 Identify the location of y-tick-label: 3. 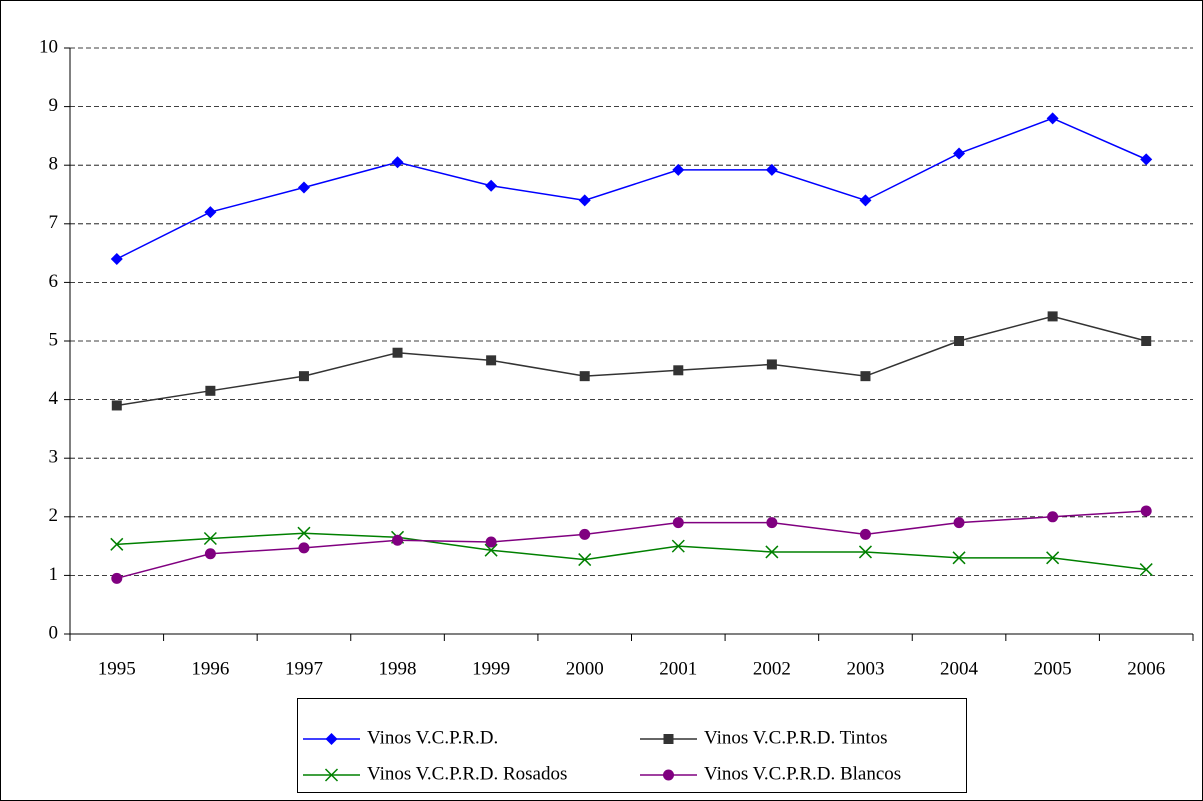
(54, 457).